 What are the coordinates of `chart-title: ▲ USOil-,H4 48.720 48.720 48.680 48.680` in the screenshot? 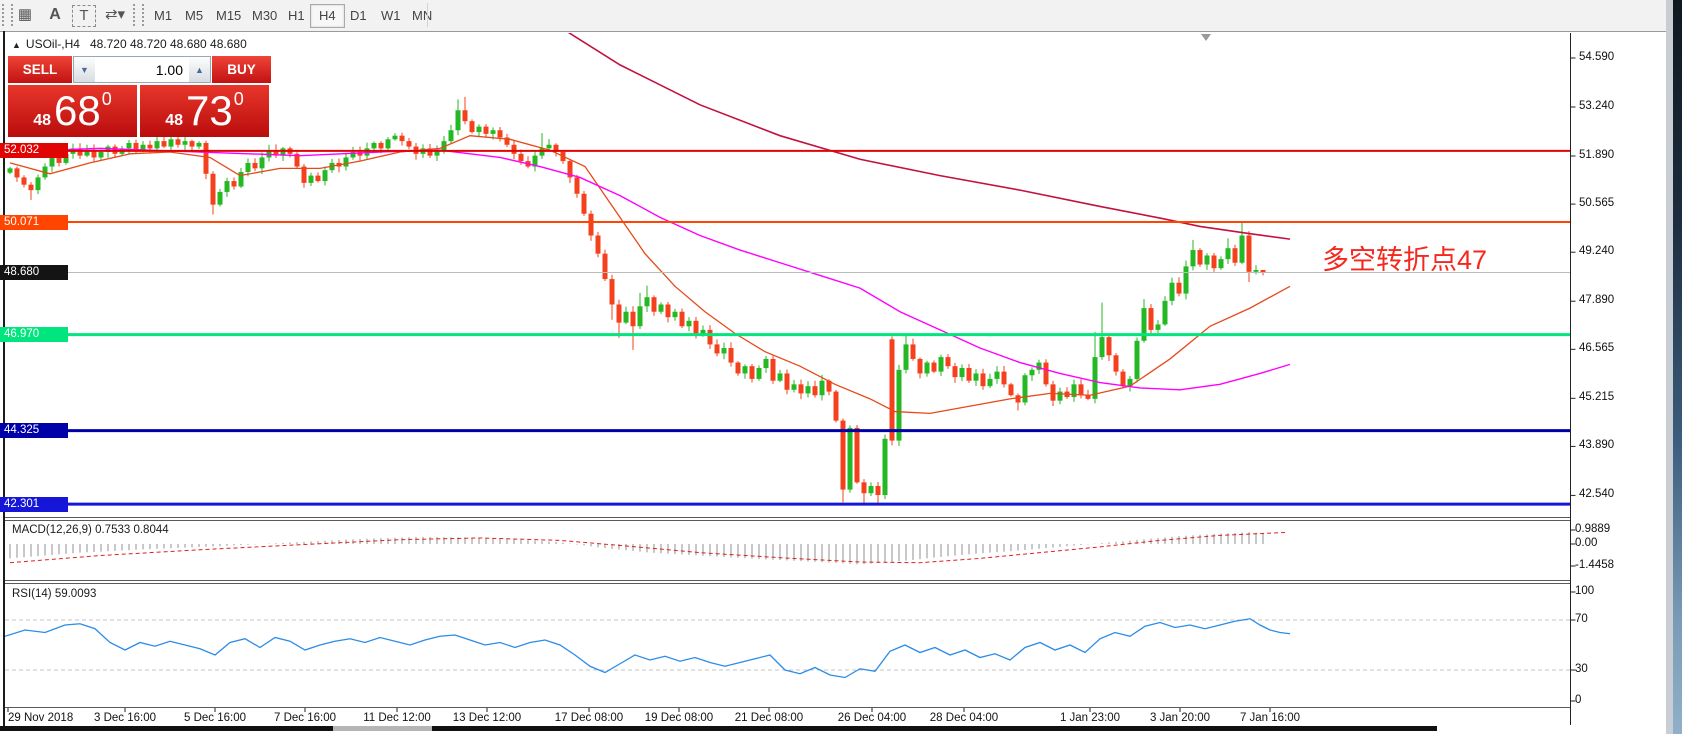 It's located at (129, 44).